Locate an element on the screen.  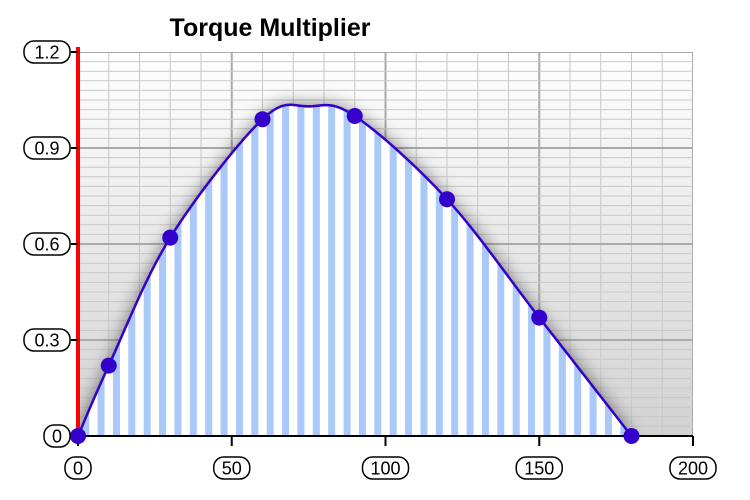
y-tick-label: 1.2 is located at coordinates (47, 52).